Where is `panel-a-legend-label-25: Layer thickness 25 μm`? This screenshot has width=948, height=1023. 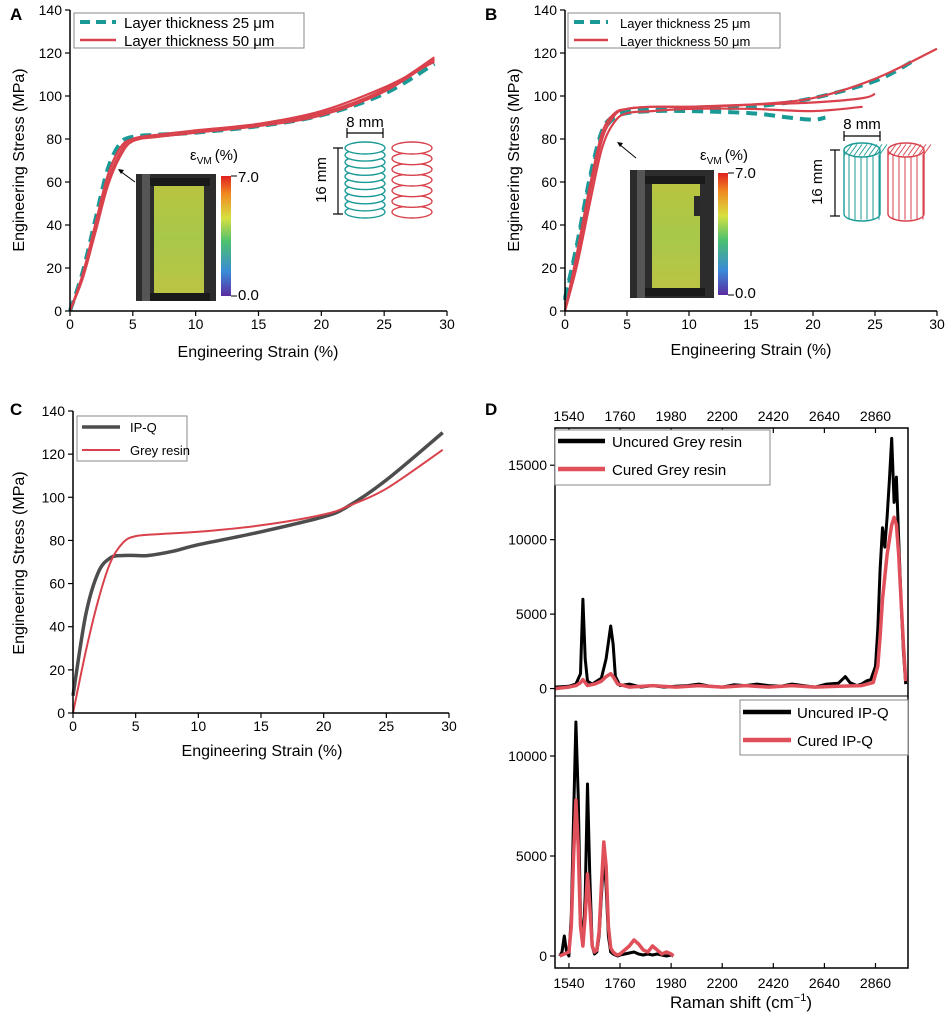 panel-a-legend-label-25: Layer thickness 25 μm is located at coordinates (199, 23).